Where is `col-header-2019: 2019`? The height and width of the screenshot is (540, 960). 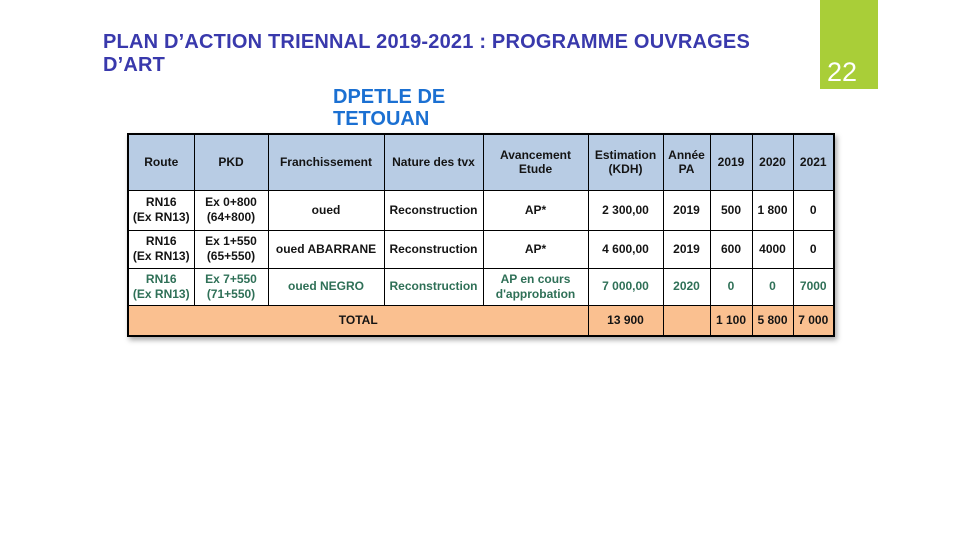 col-header-2019: 2019 is located at coordinates (731, 162).